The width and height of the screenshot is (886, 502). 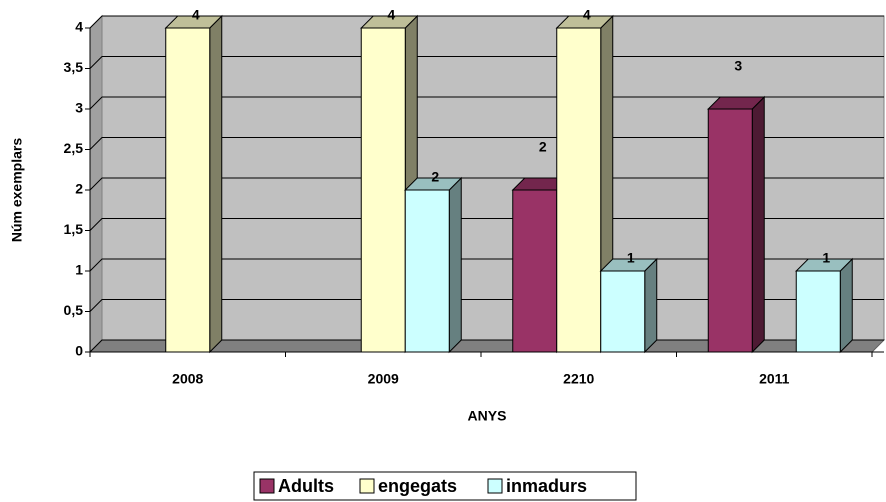 What do you see at coordinates (17, 190) in the screenshot?
I see `y-axis-title: Núm exemplars` at bounding box center [17, 190].